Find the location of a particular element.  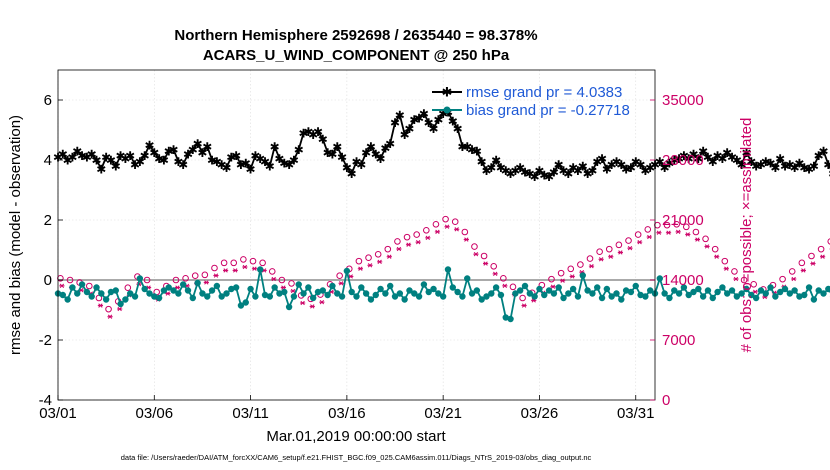

y-right-tick-label: 0 is located at coordinates (666, 400).